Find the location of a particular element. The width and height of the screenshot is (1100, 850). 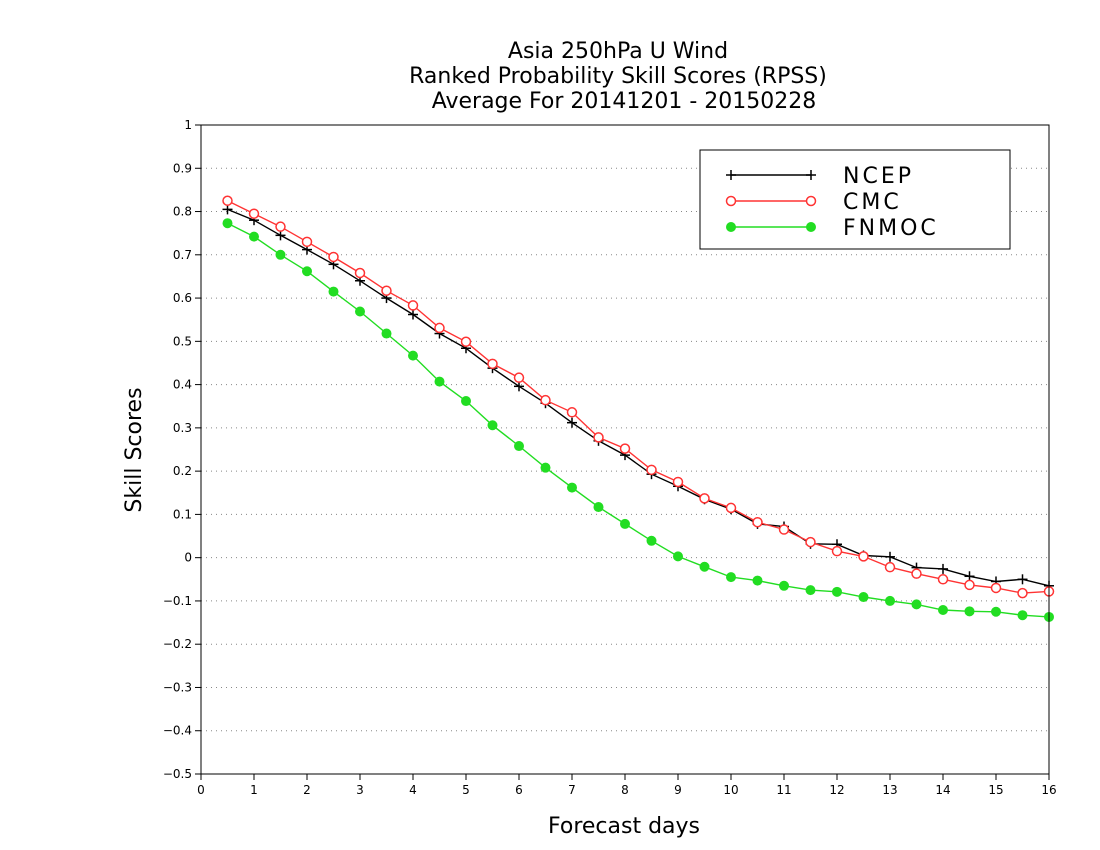

x-tick-label: 12 is located at coordinates (836, 790).